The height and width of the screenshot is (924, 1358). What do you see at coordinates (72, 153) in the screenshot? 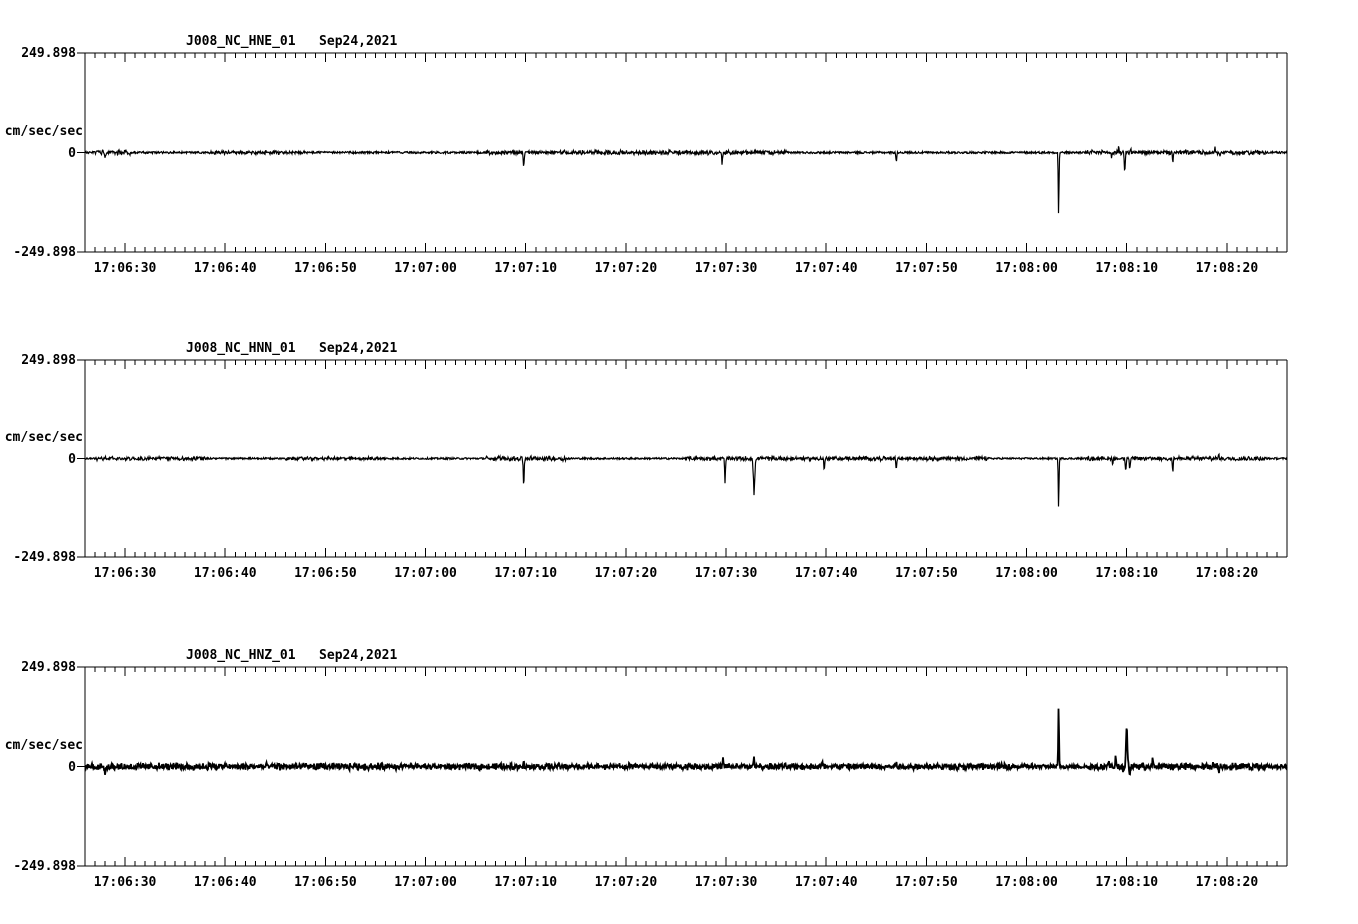
I see `y-axis-zero-label-panel-hne: 0` at bounding box center [72, 153].